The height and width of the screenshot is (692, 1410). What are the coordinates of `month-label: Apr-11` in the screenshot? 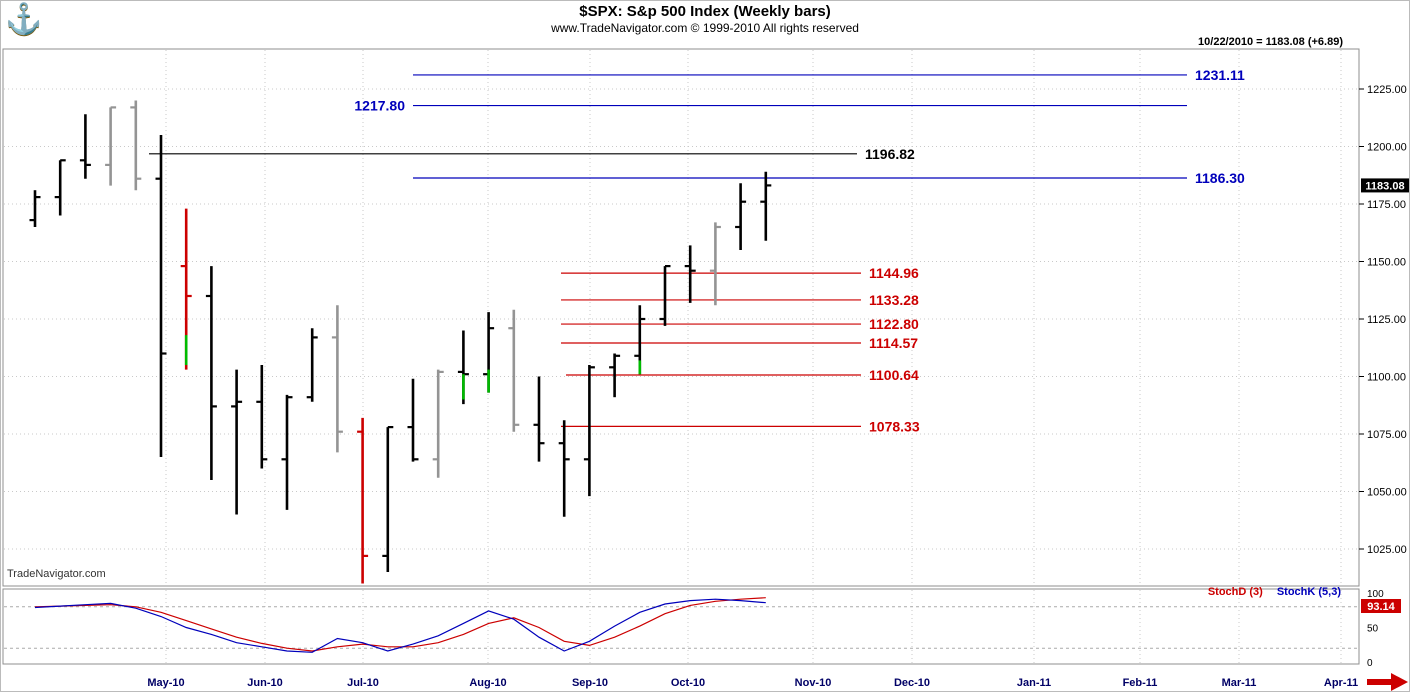 It's located at (1341, 683).